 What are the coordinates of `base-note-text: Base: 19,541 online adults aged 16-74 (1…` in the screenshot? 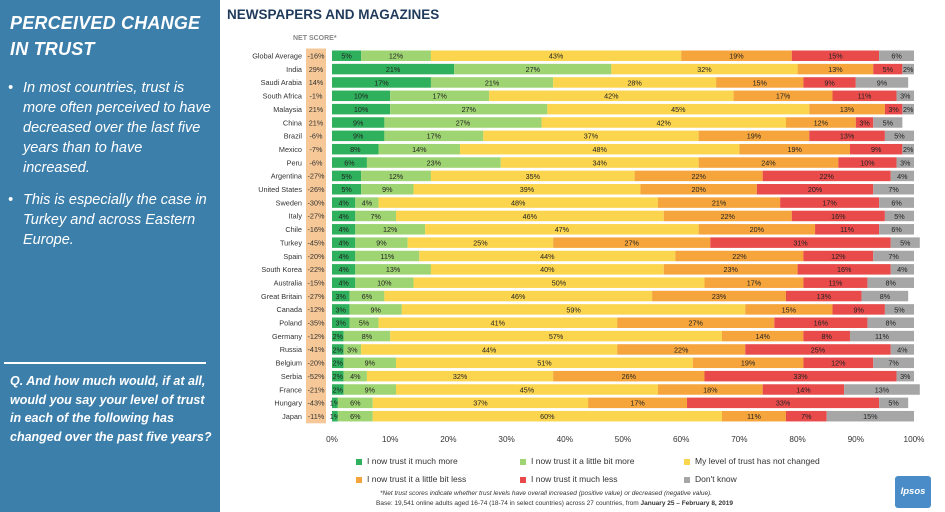 It's located at (508, 503).